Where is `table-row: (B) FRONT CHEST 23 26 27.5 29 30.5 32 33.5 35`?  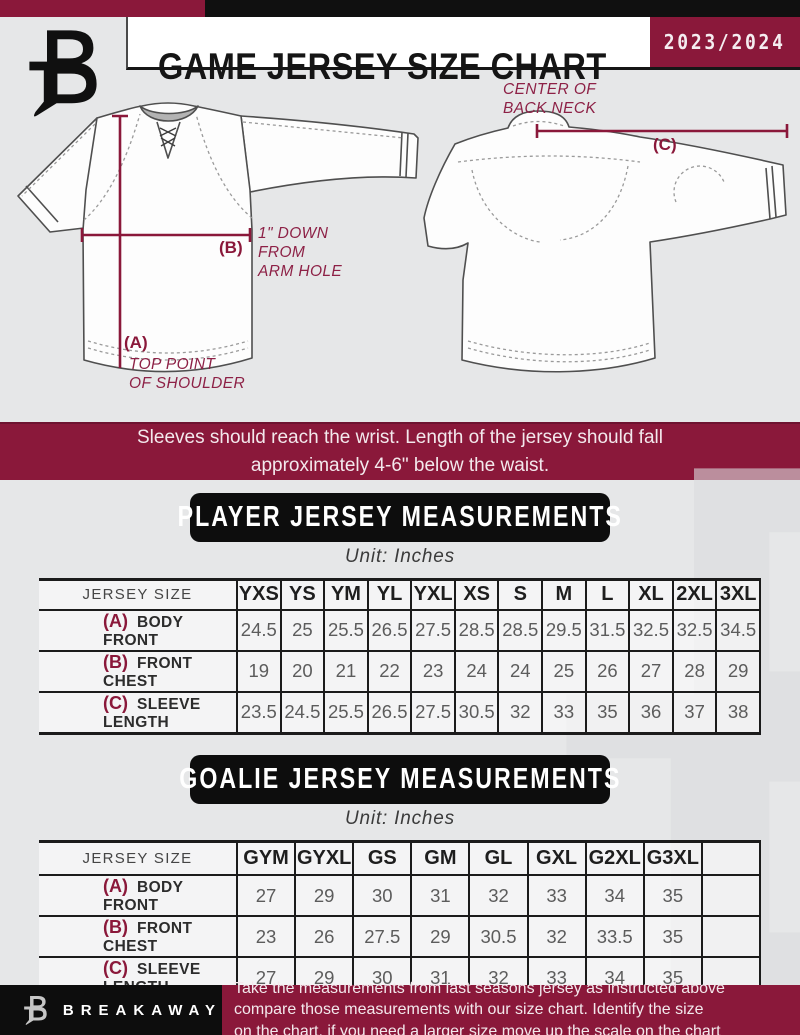
table-row: (B) FRONT CHEST 23 26 27.5 29 30.5 32 33.5 35 is located at coordinates (400, 936).